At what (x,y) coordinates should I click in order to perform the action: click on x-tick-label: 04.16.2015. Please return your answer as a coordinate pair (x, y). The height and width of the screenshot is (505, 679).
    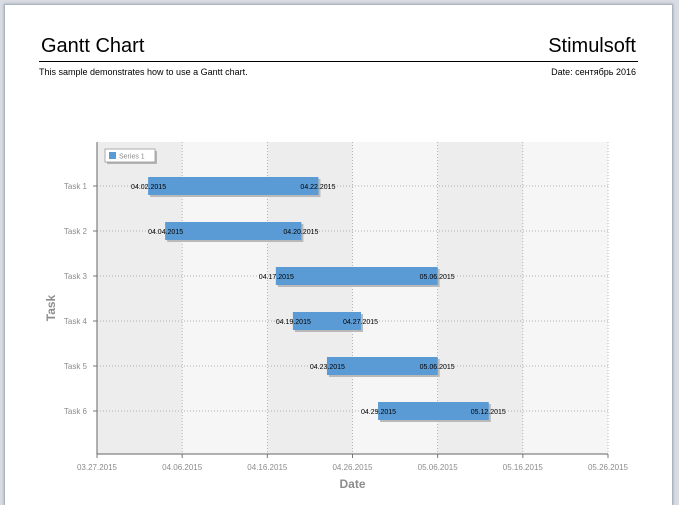
    Looking at the image, I should click on (267, 467).